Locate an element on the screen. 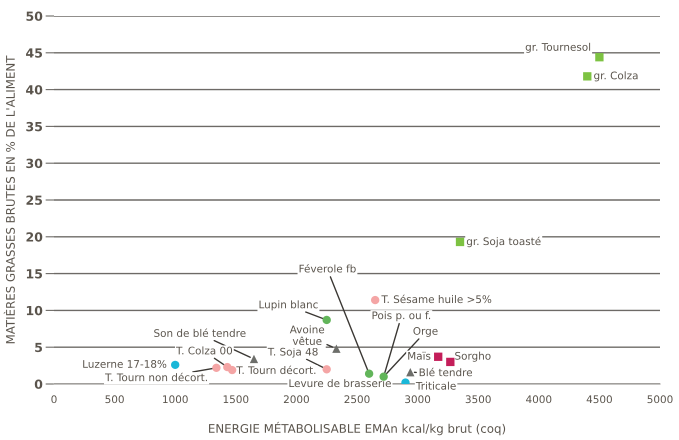 This screenshot has height=440, width=679. annotation: T. Soja 48 is located at coordinates (293, 353).